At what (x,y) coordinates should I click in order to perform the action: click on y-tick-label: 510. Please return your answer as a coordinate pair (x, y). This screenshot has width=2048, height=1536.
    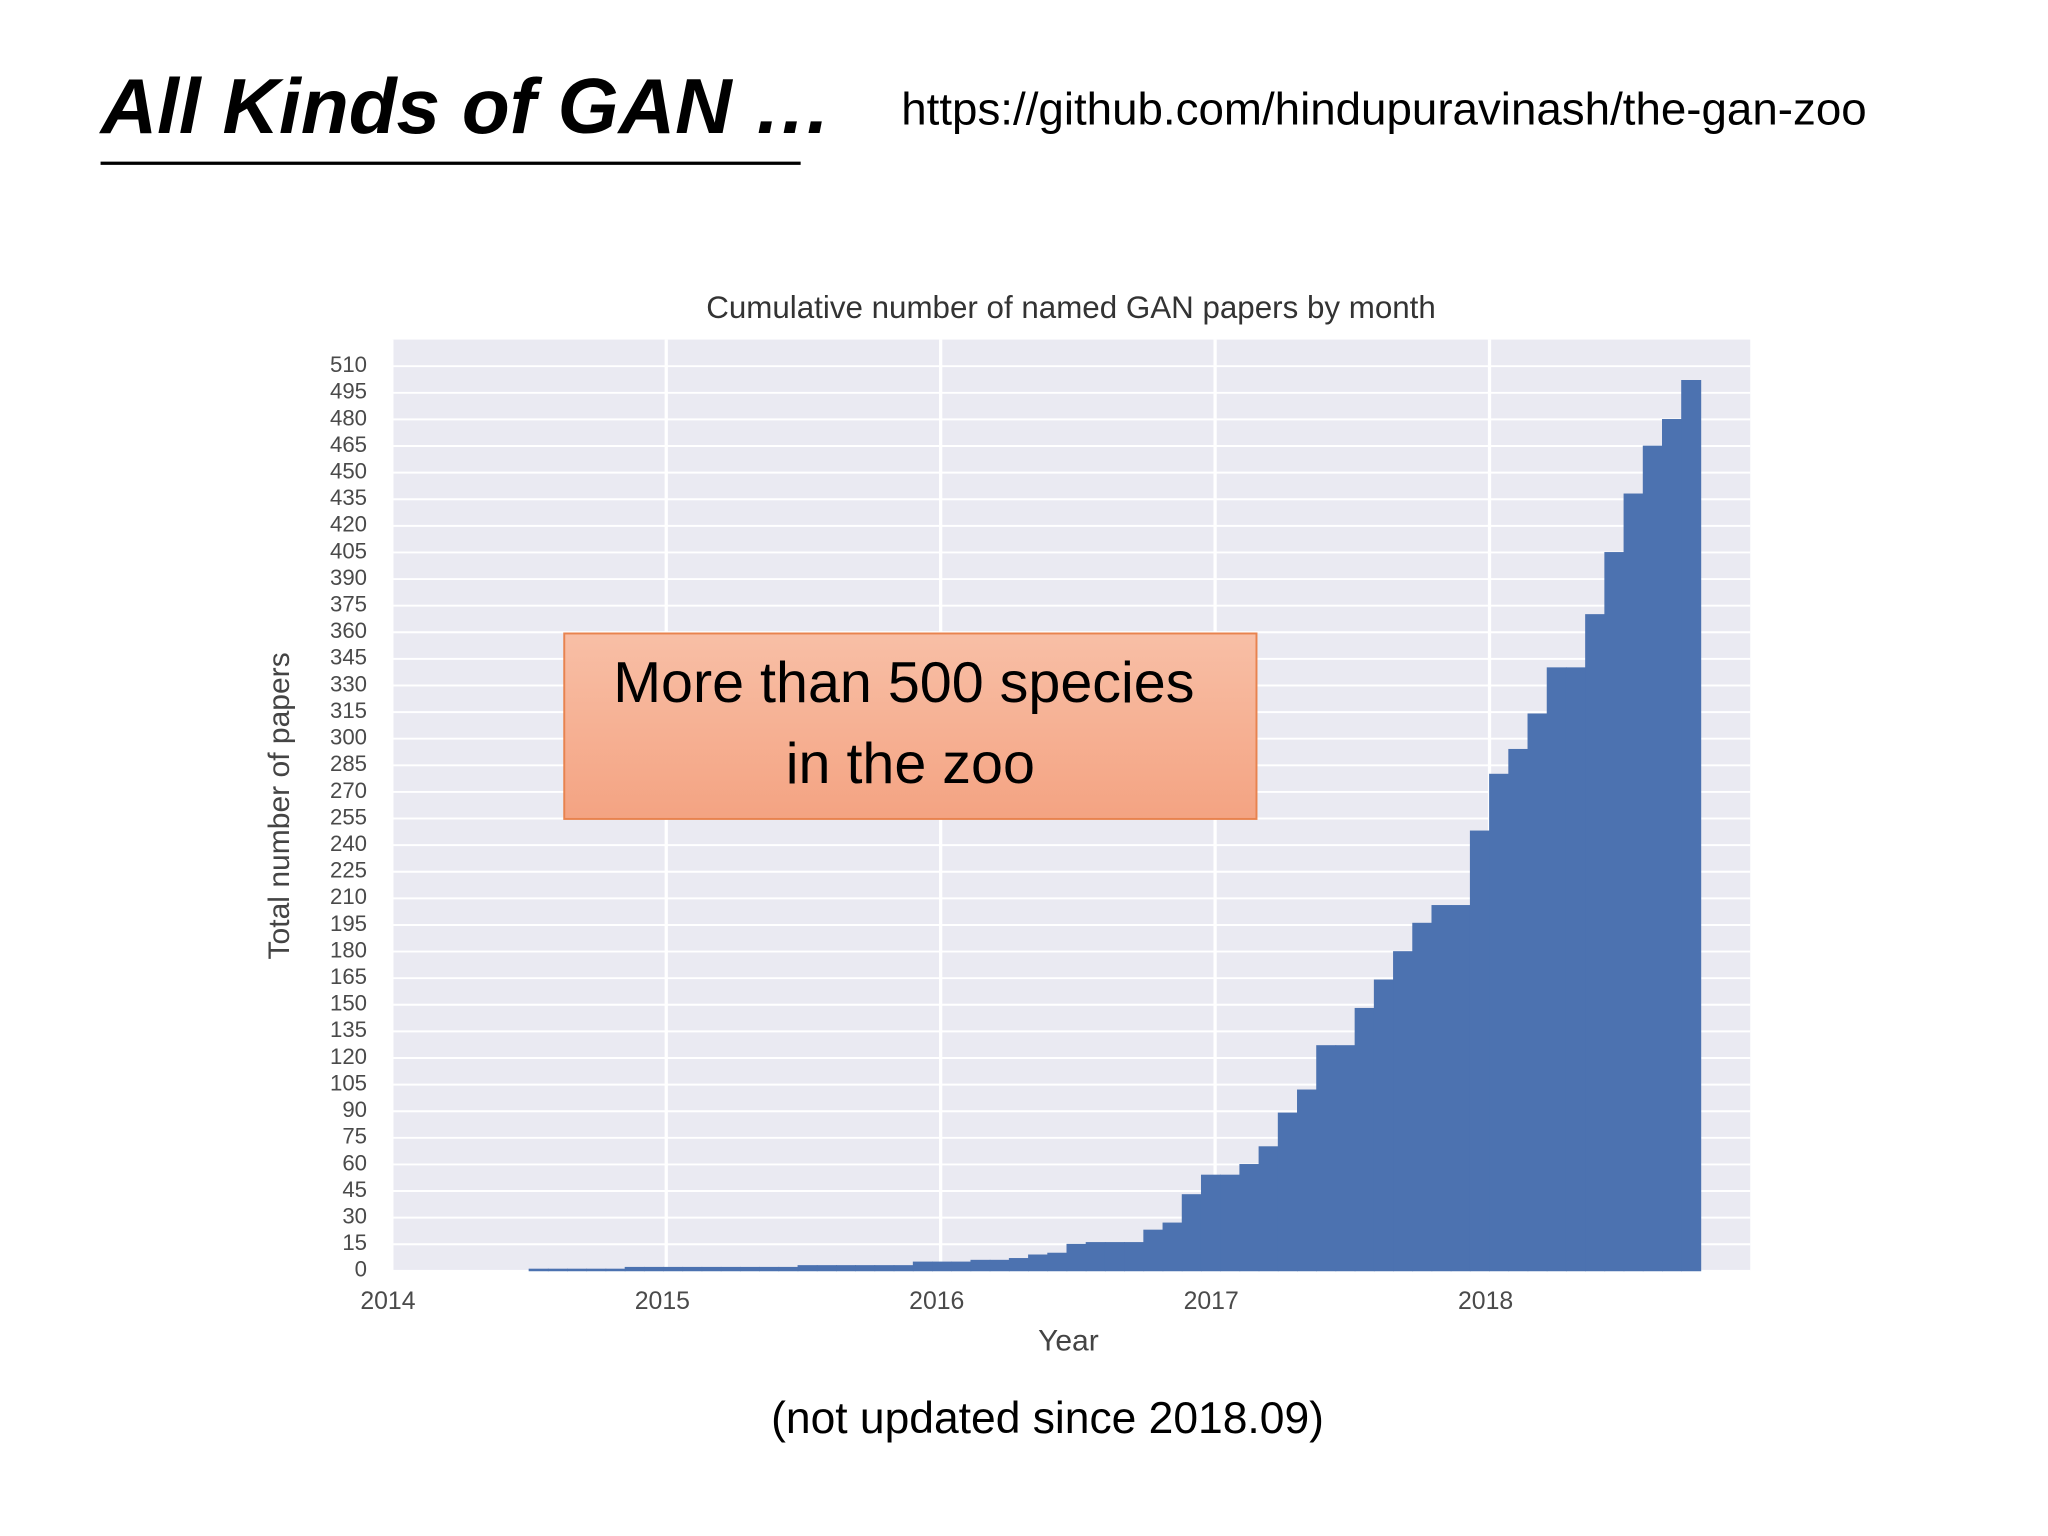
    Looking at the image, I should click on (348, 364).